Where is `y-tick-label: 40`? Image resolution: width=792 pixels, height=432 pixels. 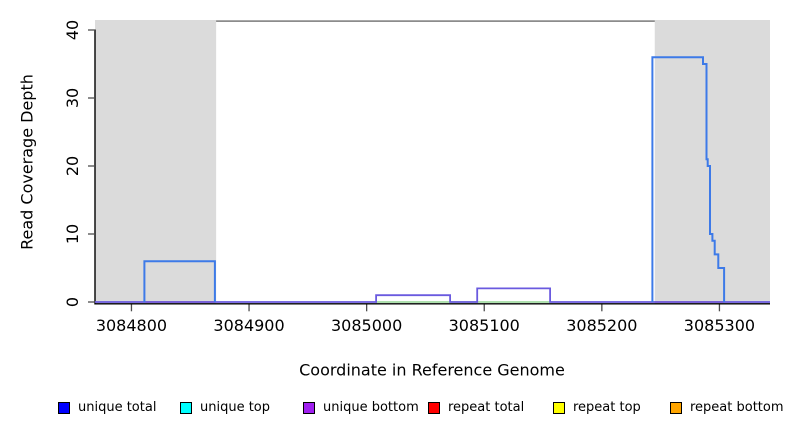
y-tick-label: 40 is located at coordinates (72, 30).